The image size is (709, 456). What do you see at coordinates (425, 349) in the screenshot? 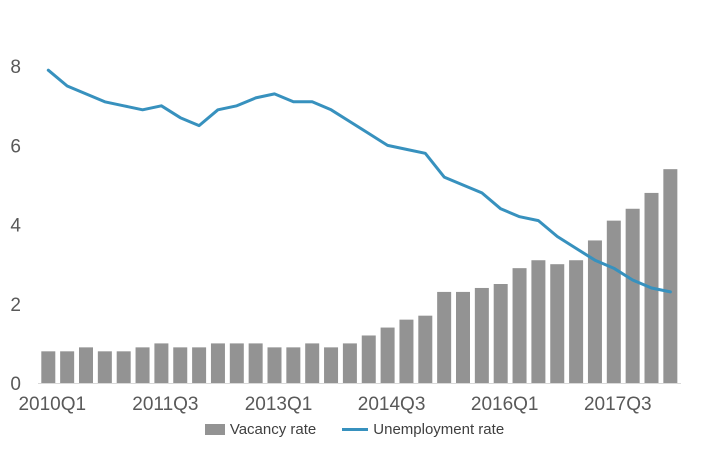
I see `bar-2015Q1` at bounding box center [425, 349].